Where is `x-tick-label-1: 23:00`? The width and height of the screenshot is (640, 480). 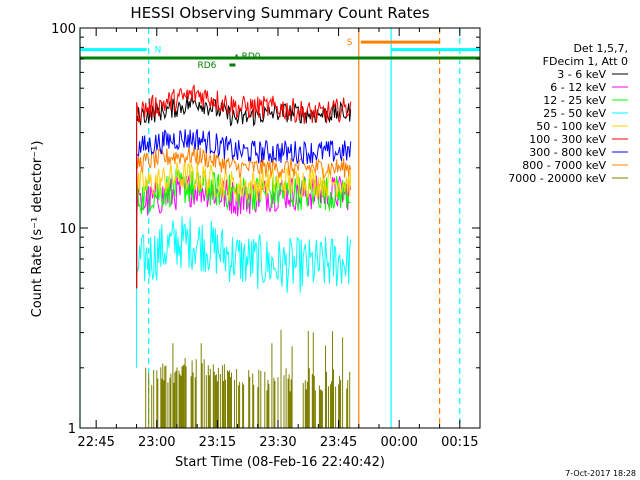
x-tick-label-1: 23:00 is located at coordinates (156, 442).